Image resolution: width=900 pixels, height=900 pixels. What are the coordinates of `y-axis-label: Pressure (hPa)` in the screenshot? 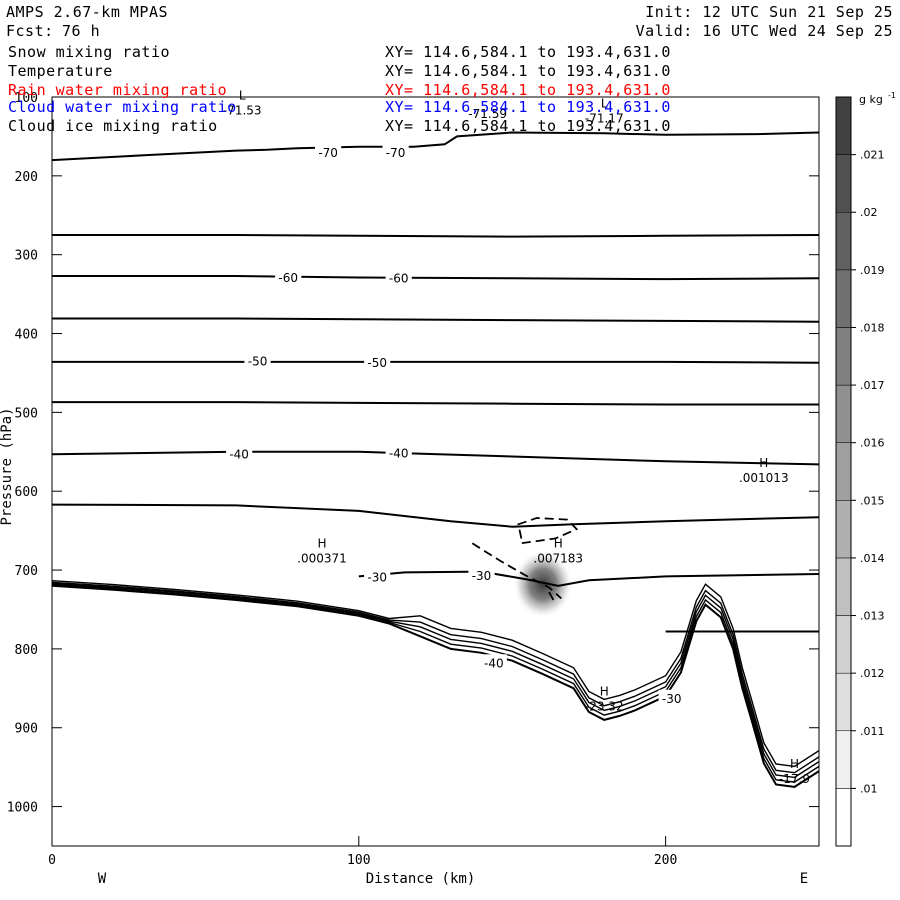 It's located at (7, 466).